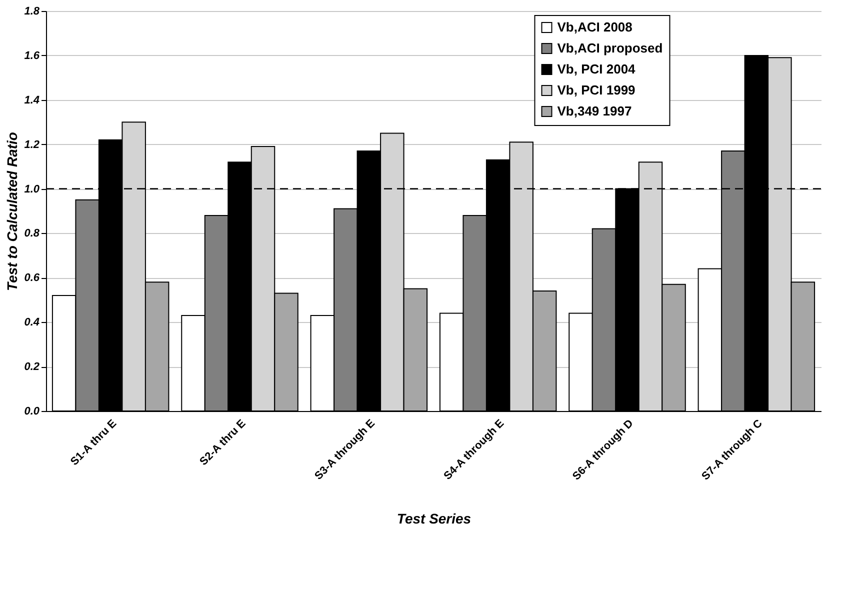  Describe the element at coordinates (32, 322) in the screenshot. I see `y-tick-label: 0.4` at that location.